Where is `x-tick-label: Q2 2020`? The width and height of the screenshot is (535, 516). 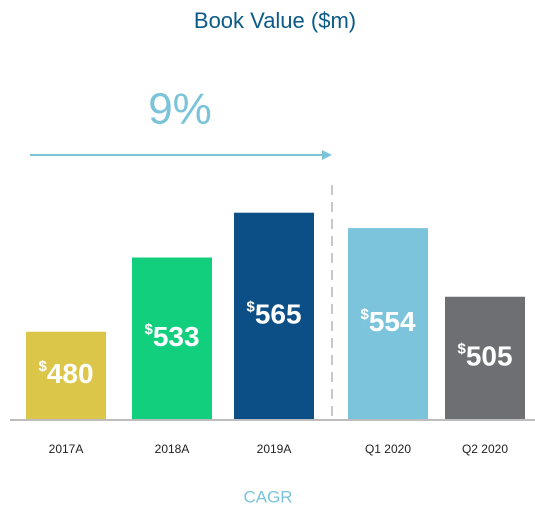 x-tick-label: Q2 2020 is located at coordinates (485, 449).